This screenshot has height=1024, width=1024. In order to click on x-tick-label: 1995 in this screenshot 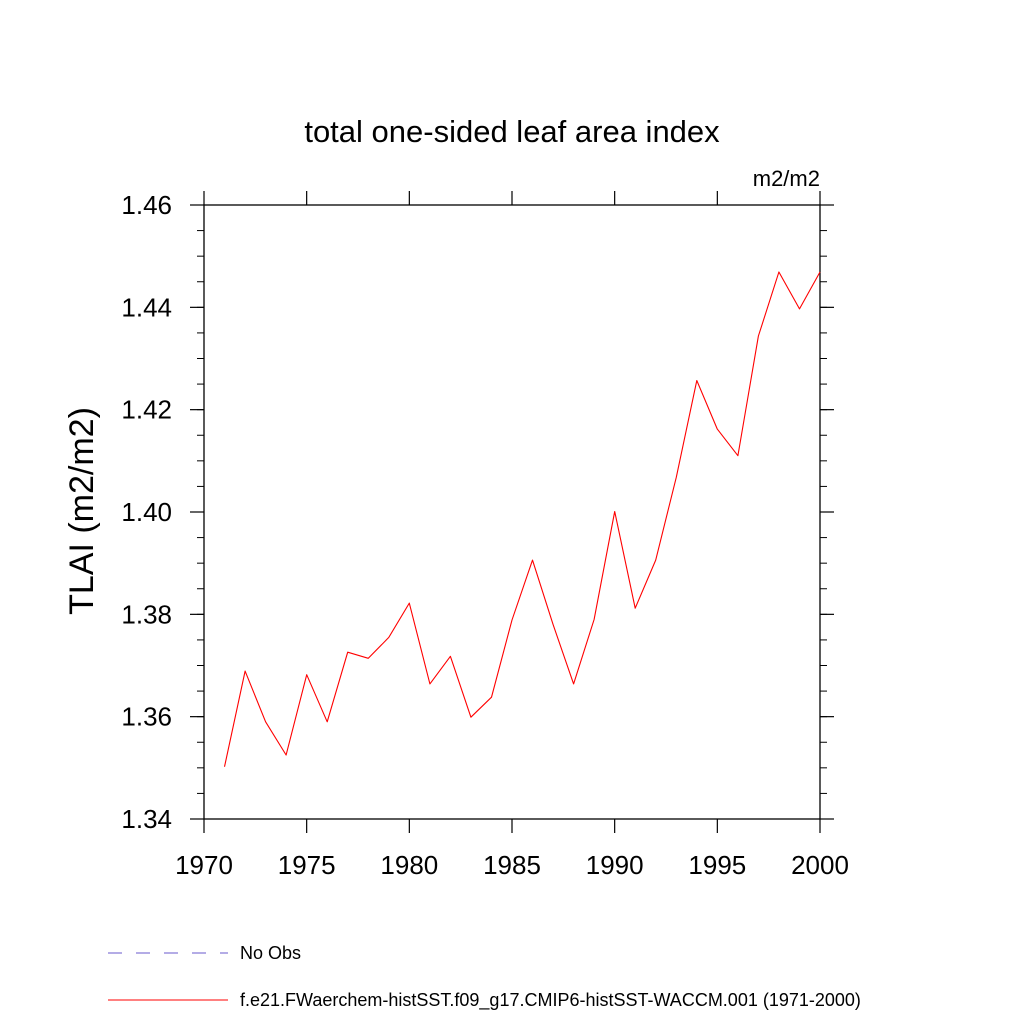, I will do `click(717, 865)`.